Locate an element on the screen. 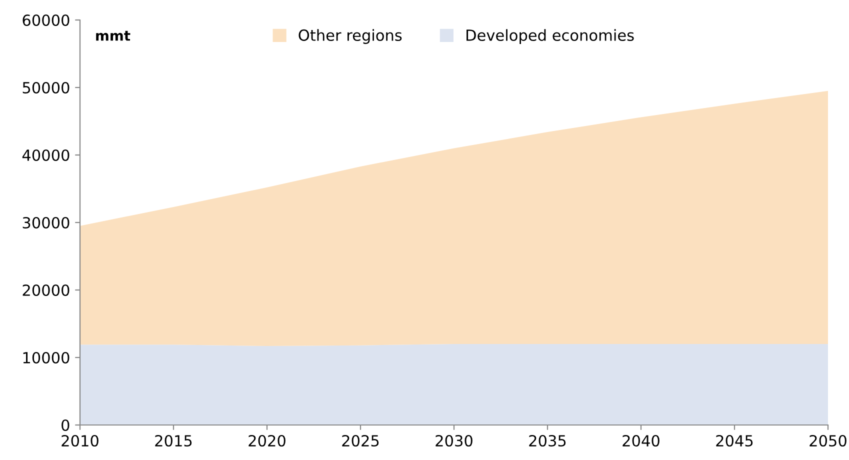 This screenshot has width=849, height=460. legend-label: Other regions is located at coordinates (350, 36).